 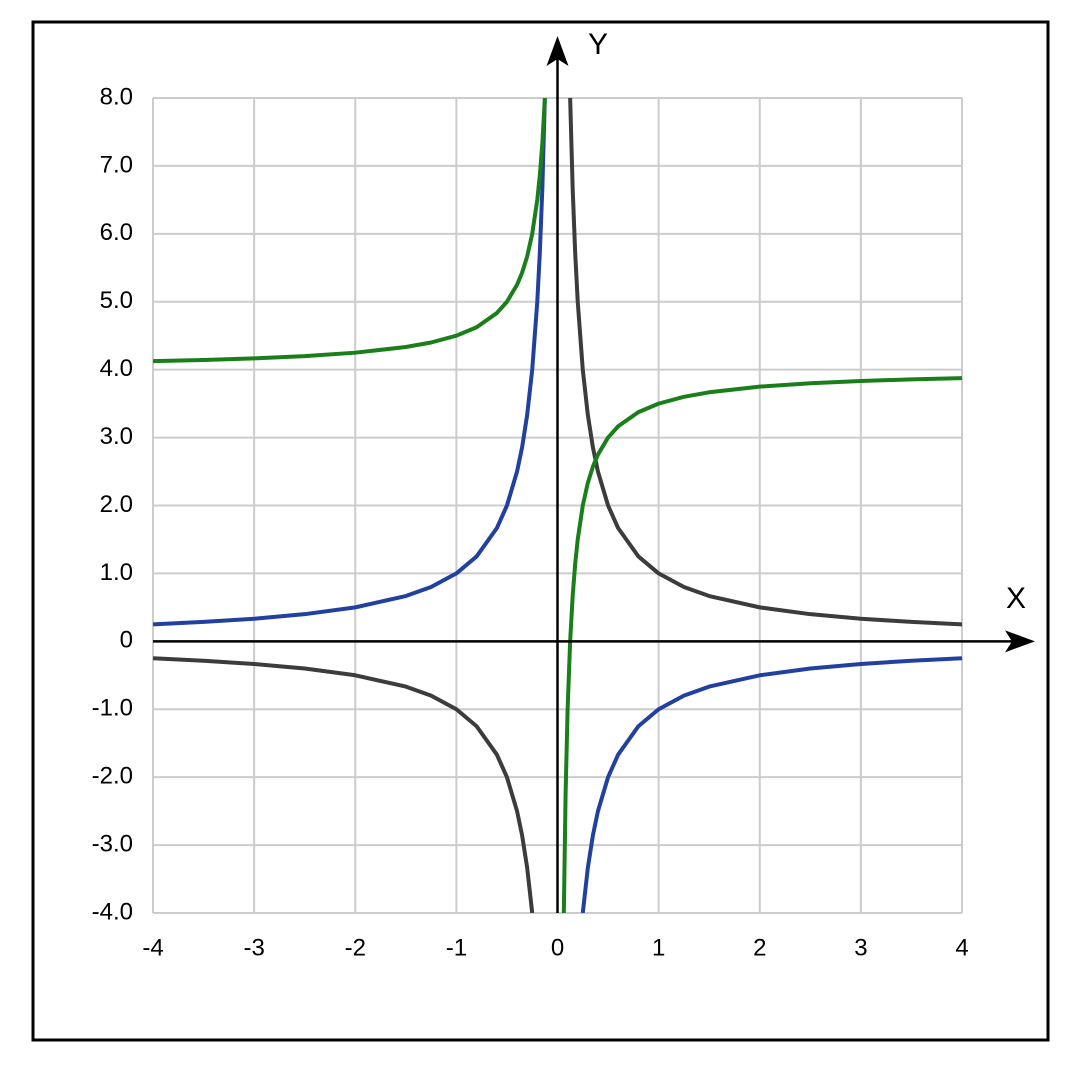 I want to click on x-tick-label: 2, so click(x=759, y=947).